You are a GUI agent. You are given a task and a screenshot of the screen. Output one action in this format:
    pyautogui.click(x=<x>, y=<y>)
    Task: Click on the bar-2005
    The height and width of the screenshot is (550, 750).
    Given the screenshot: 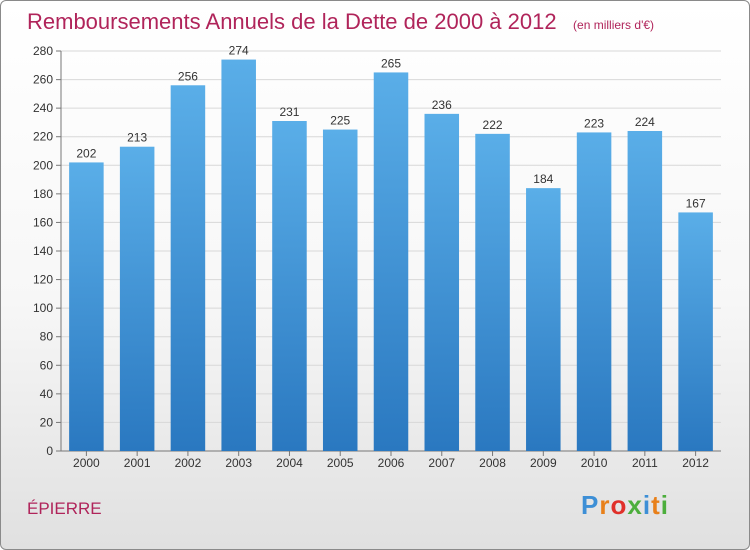 What is the action you would take?
    pyautogui.click(x=340, y=290)
    